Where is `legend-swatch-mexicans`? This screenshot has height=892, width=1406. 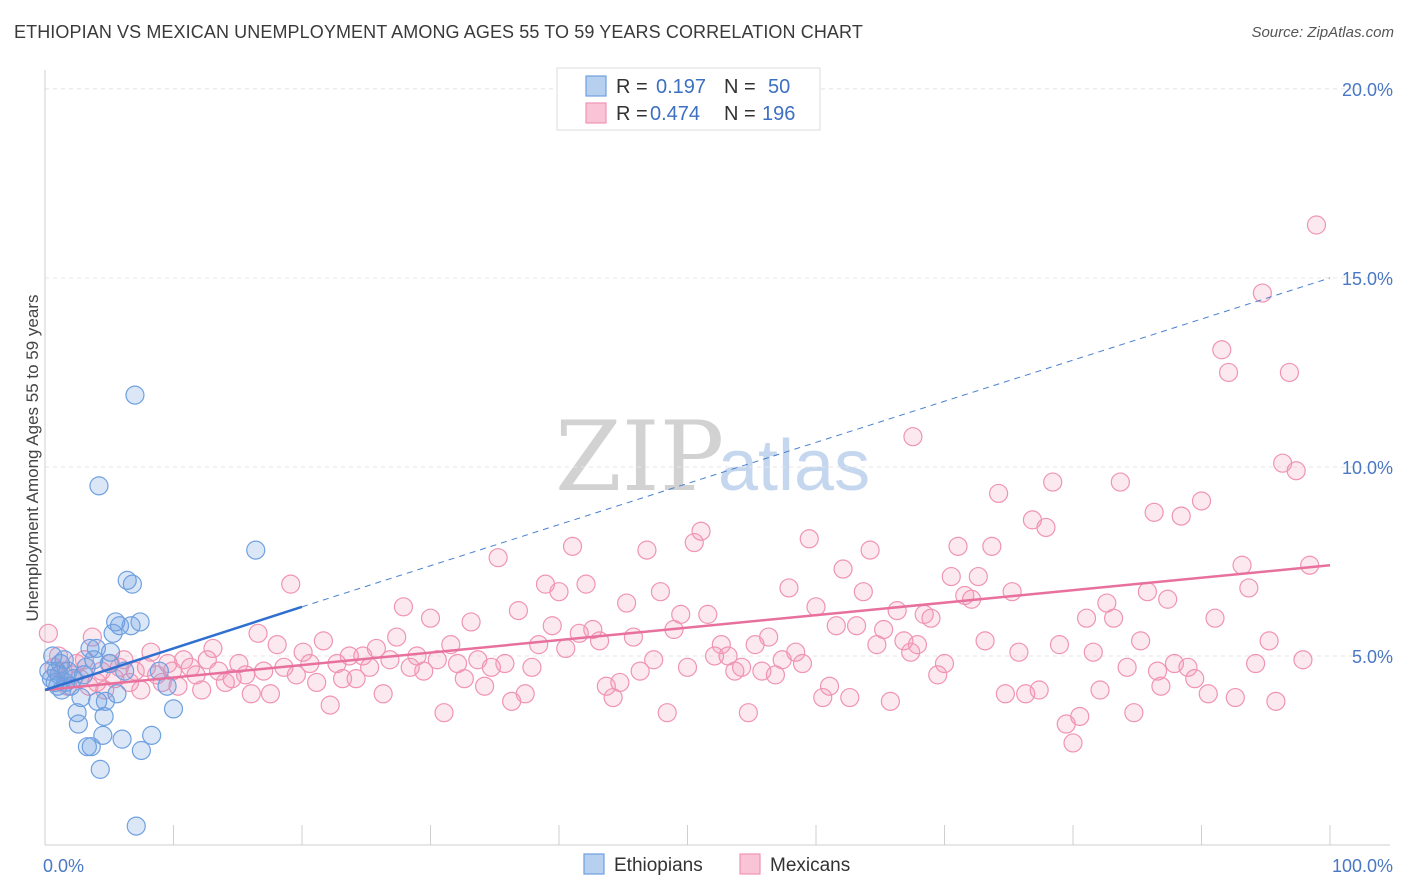
legend-swatch-mexicans is located at coordinates (596, 113).